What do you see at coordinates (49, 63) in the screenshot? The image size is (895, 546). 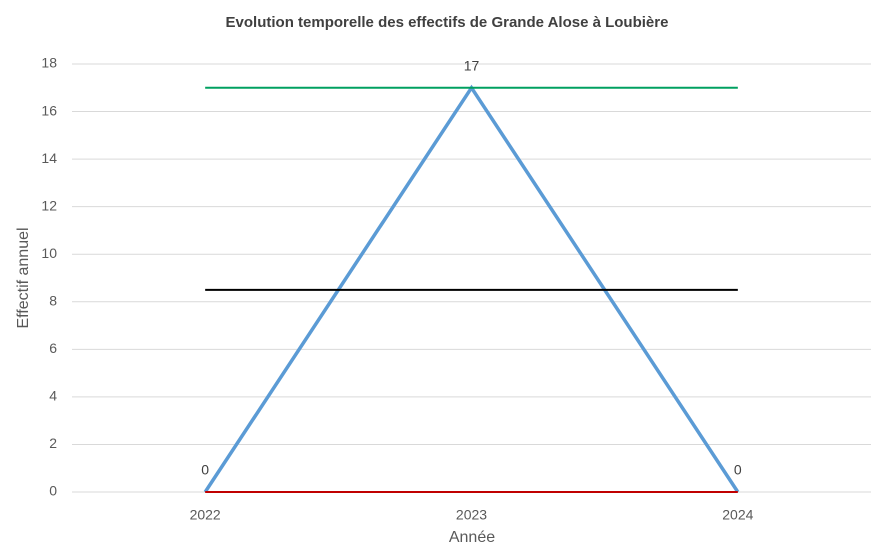 I see `y-tick-label: 18` at bounding box center [49, 63].